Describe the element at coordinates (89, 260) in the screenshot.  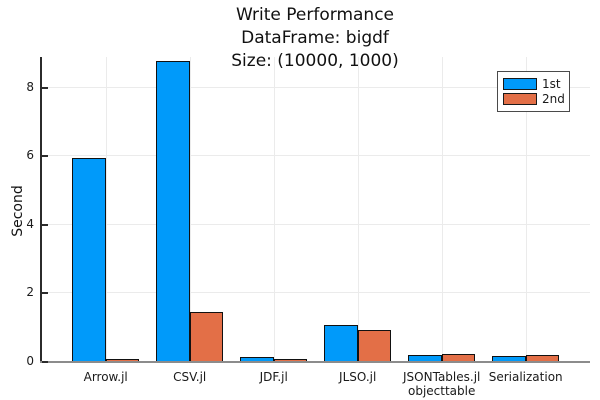
I see `bar-1st-Arrow.jl` at that location.